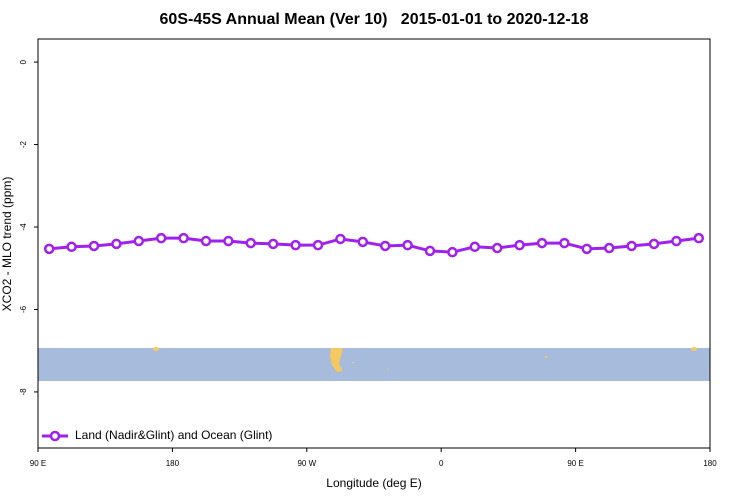  Describe the element at coordinates (306, 463) in the screenshot. I see `x-tick-label: 90 W` at that location.